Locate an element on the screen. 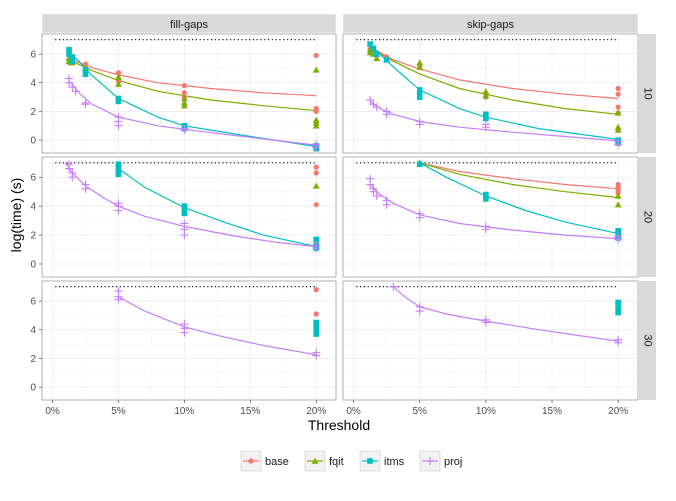 This screenshot has width=676, height=501. y-tick-label: 4 is located at coordinates (33, 330).